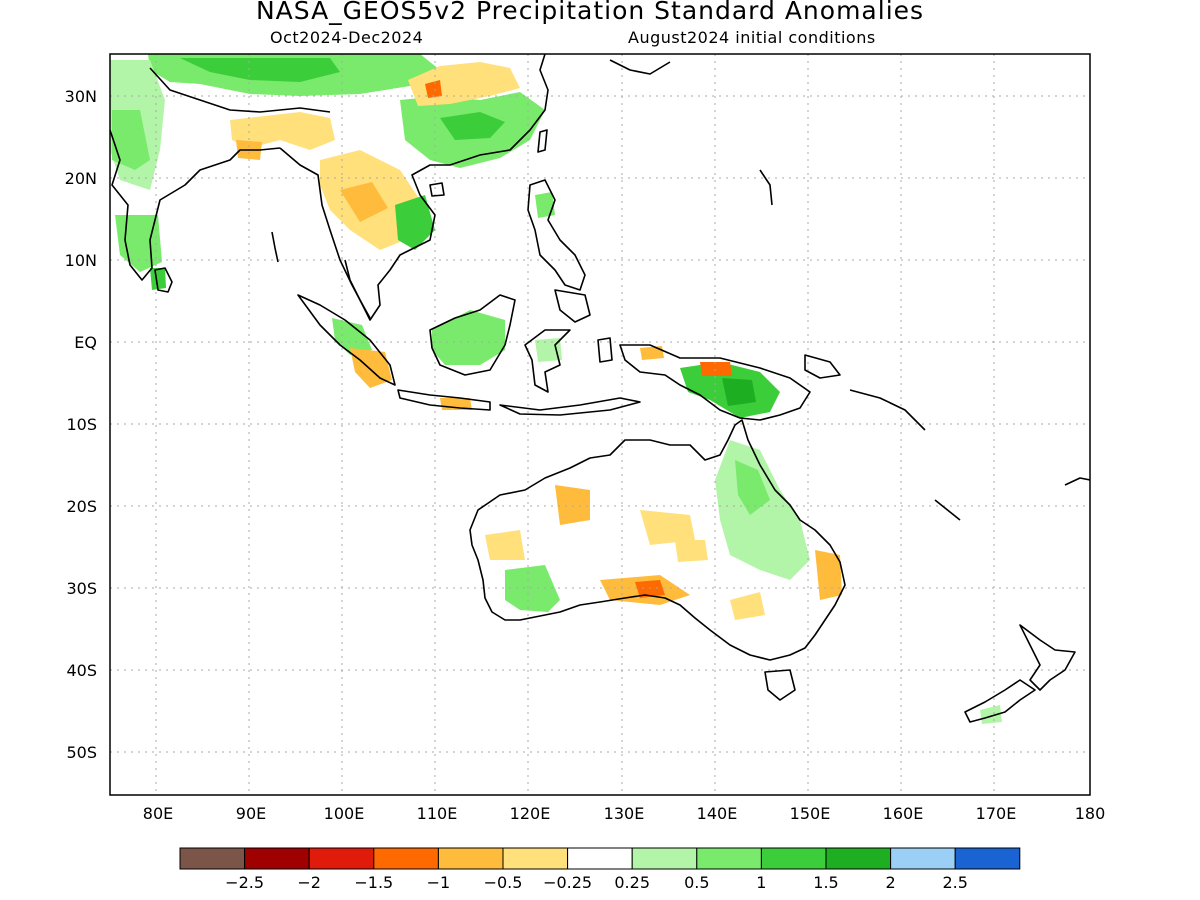  Describe the element at coordinates (822, 366) in the screenshot. I see `coast-newbritain` at that location.